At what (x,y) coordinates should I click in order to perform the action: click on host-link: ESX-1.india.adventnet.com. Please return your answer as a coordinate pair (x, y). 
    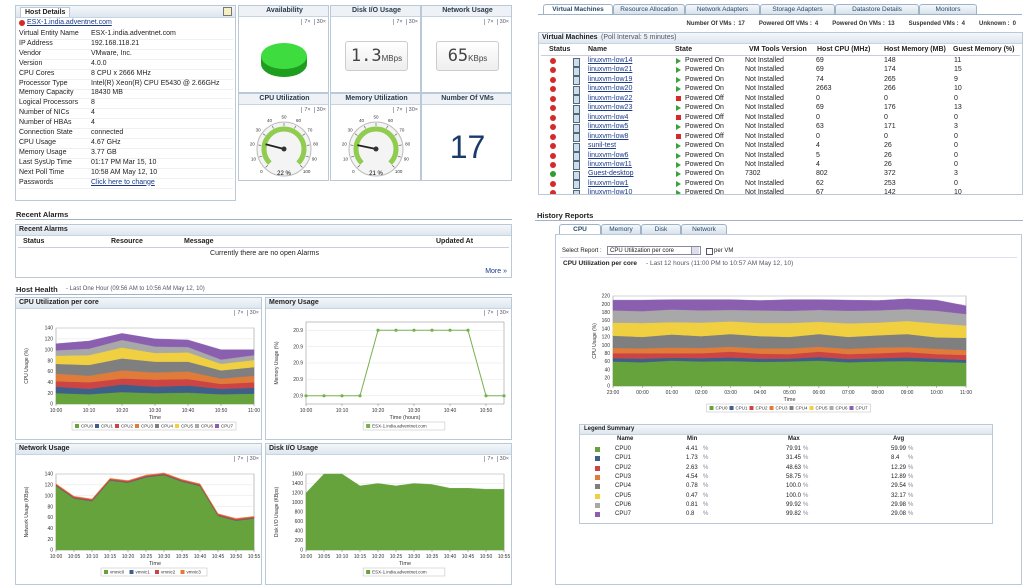
    Looking at the image, I should click on (69, 22).